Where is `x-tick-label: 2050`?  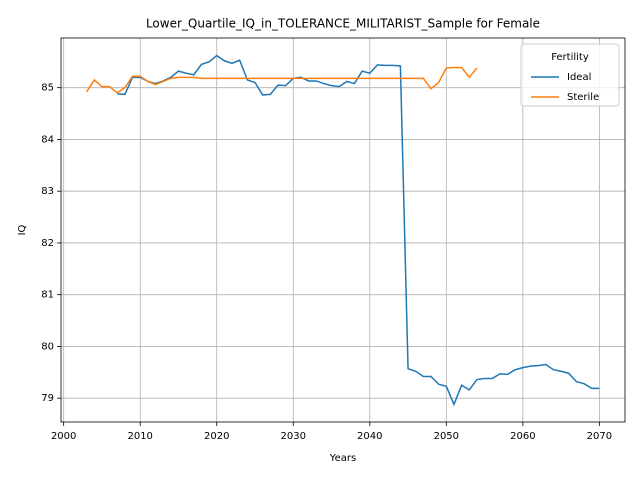 x-tick-label: 2050 is located at coordinates (446, 436).